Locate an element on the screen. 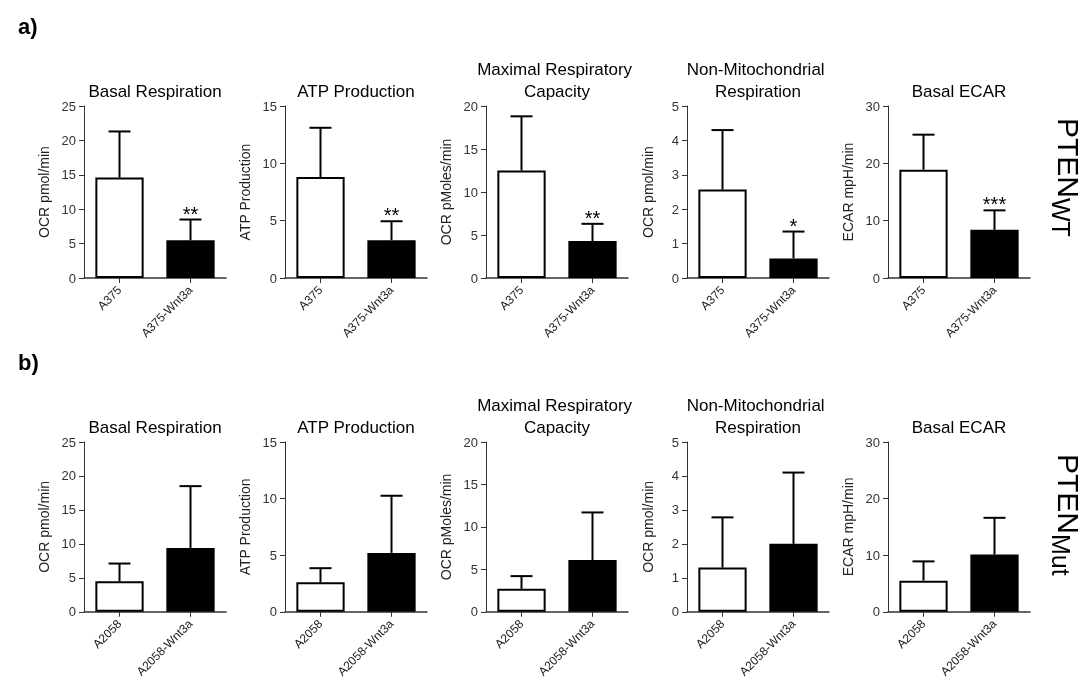  text: b) is located at coordinates (28, 363).